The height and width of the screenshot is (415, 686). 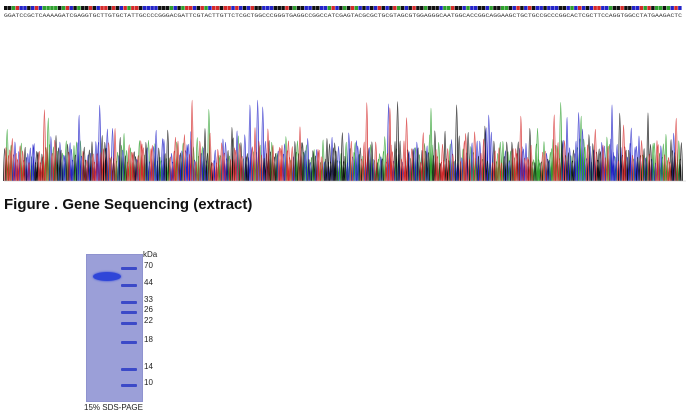 I want to click on sample-band, so click(x=107, y=276).